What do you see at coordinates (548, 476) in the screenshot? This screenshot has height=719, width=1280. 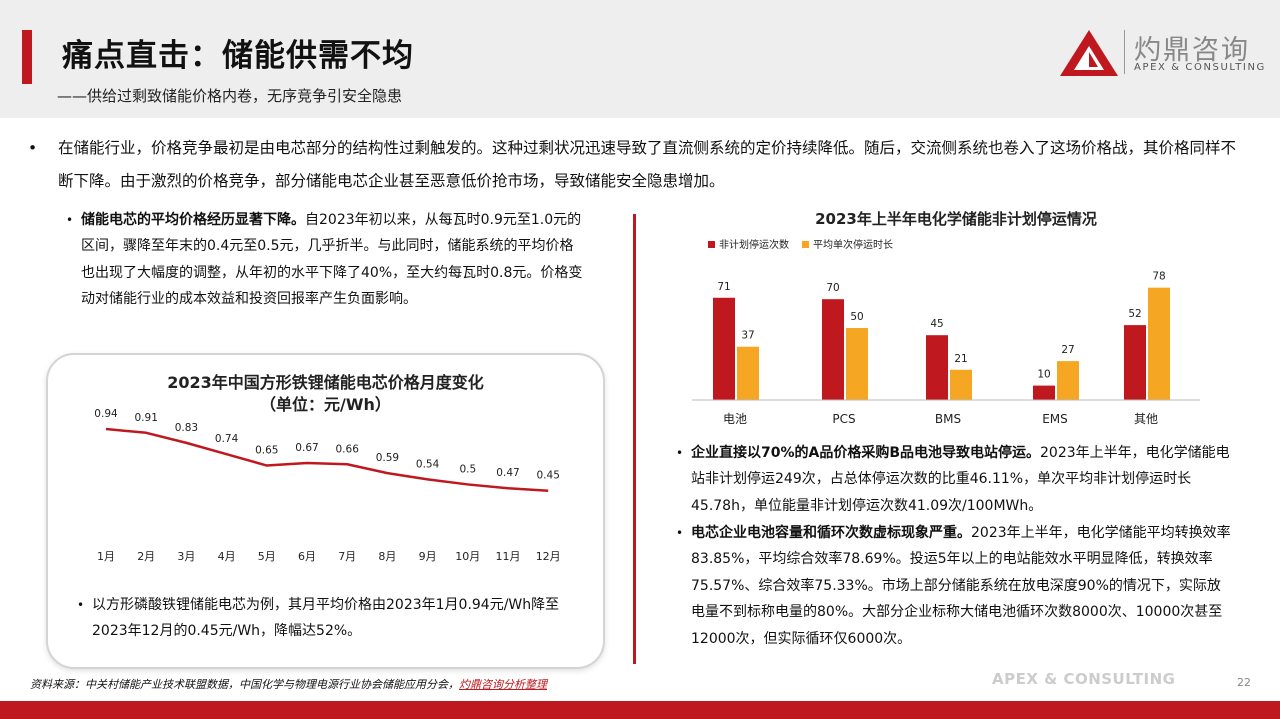 I see `price-data-label: 0.45` at bounding box center [548, 476].